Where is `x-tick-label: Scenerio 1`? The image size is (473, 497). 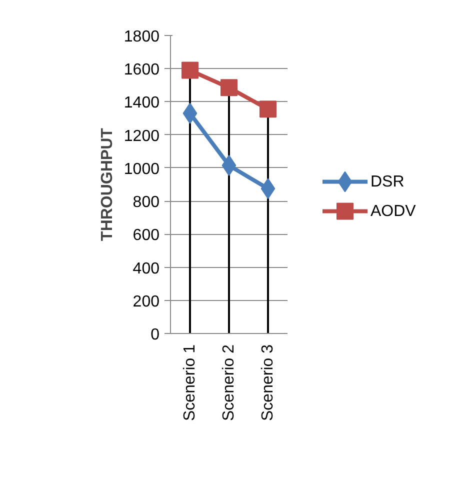
x-tick-label: Scenerio 1 is located at coordinates (190, 382).